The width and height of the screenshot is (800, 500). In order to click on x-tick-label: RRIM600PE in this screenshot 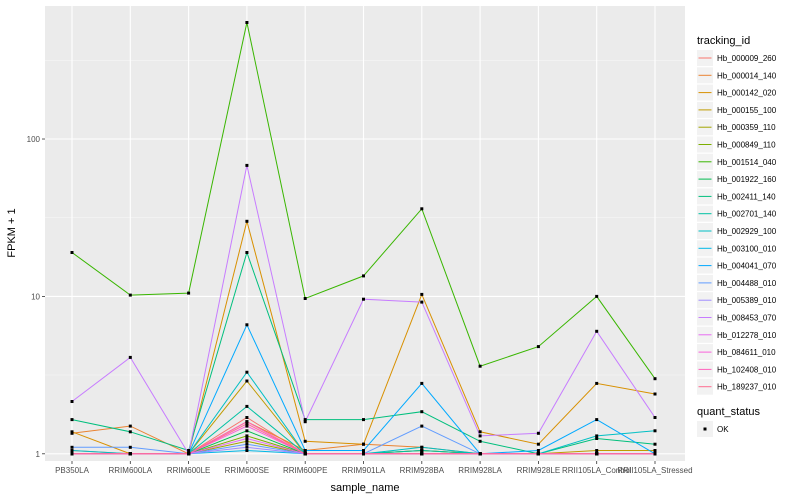, I will do `click(305, 470)`.